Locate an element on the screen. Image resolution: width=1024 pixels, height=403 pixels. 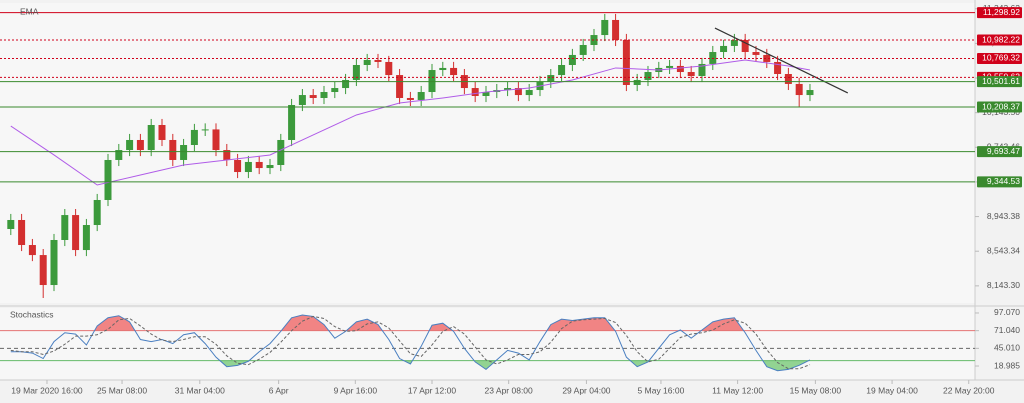
x-tick-label: 5 May 16:00 is located at coordinates (661, 390).